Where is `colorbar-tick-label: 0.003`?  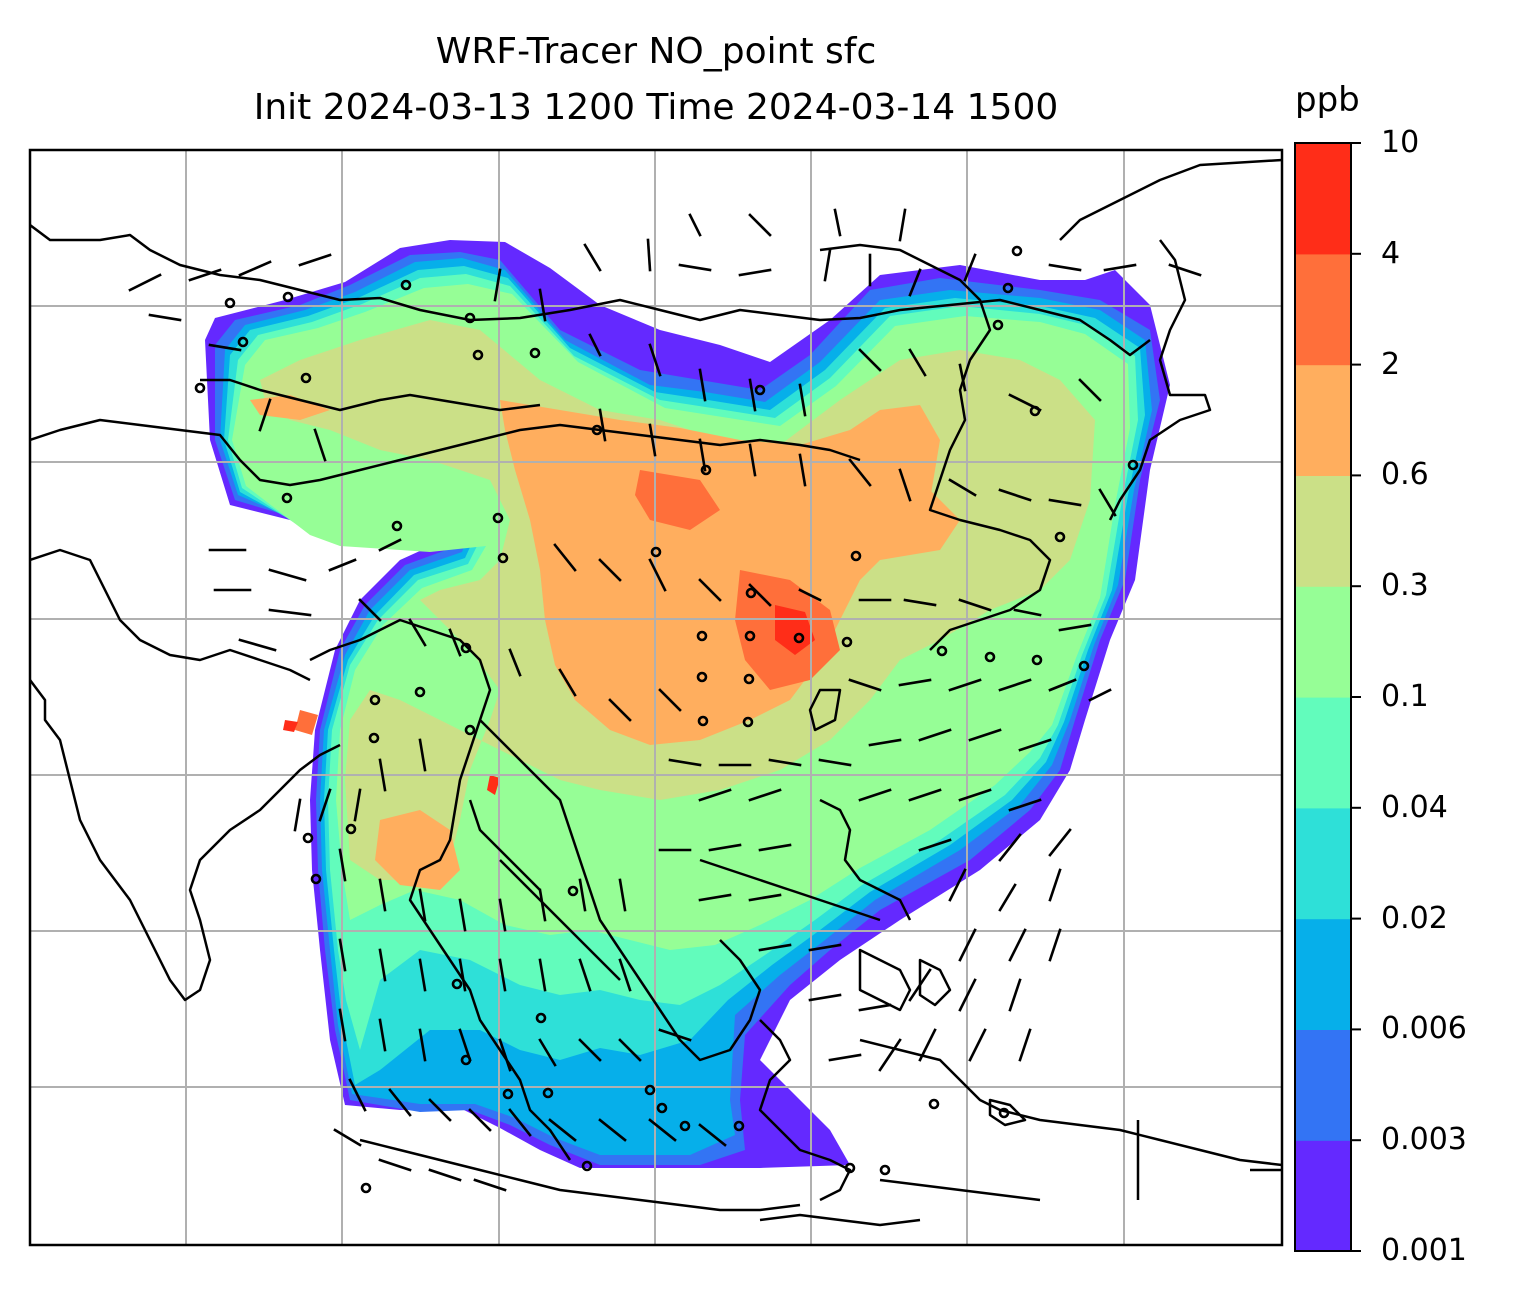 colorbar-tick-label: 0.003 is located at coordinates (1424, 1140).